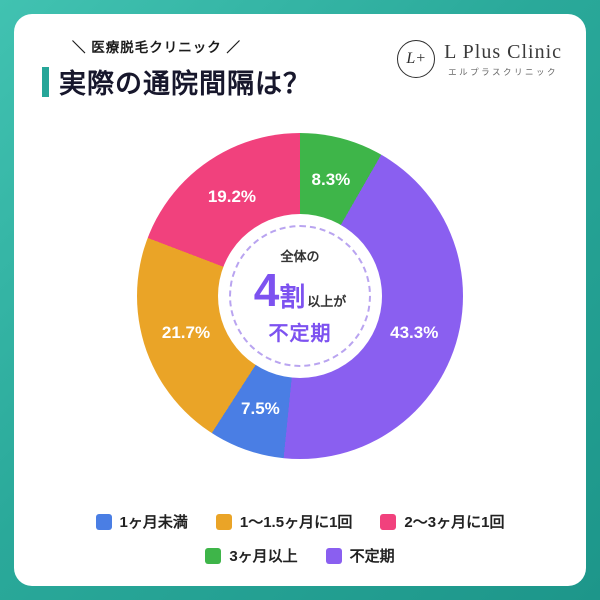  Describe the element at coordinates (292, 297) in the screenshot. I see `center-unit: 割` at that location.